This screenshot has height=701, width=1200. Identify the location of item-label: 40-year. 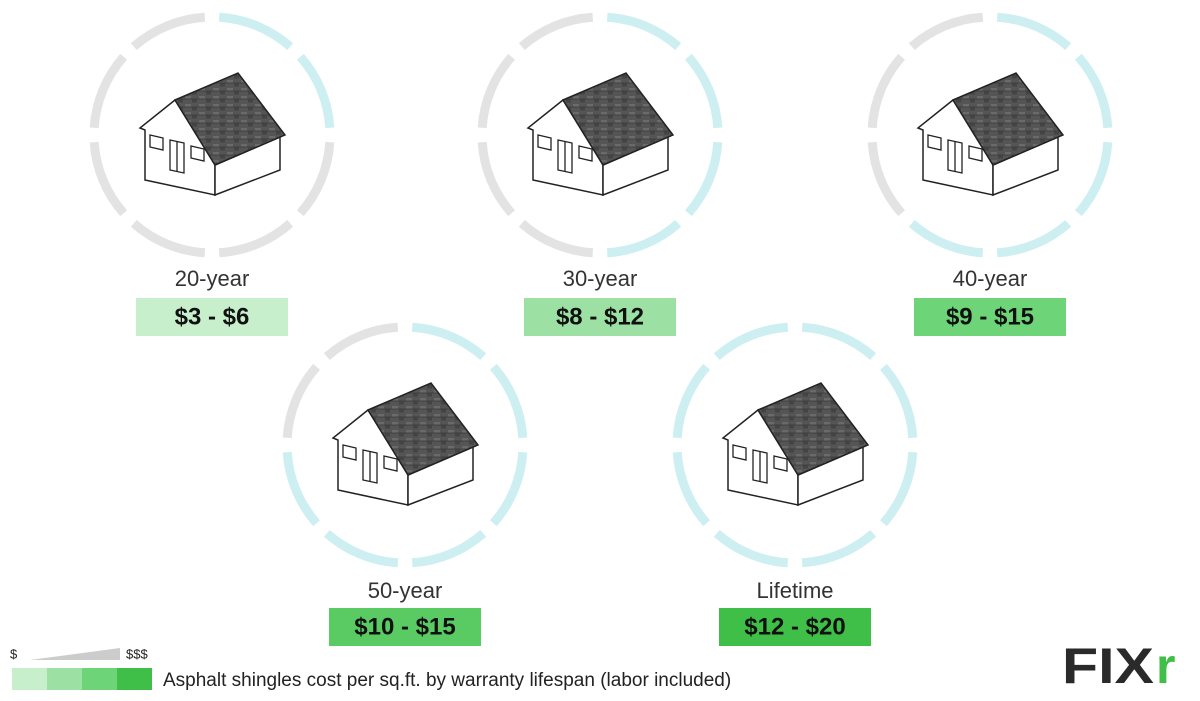
(990, 278).